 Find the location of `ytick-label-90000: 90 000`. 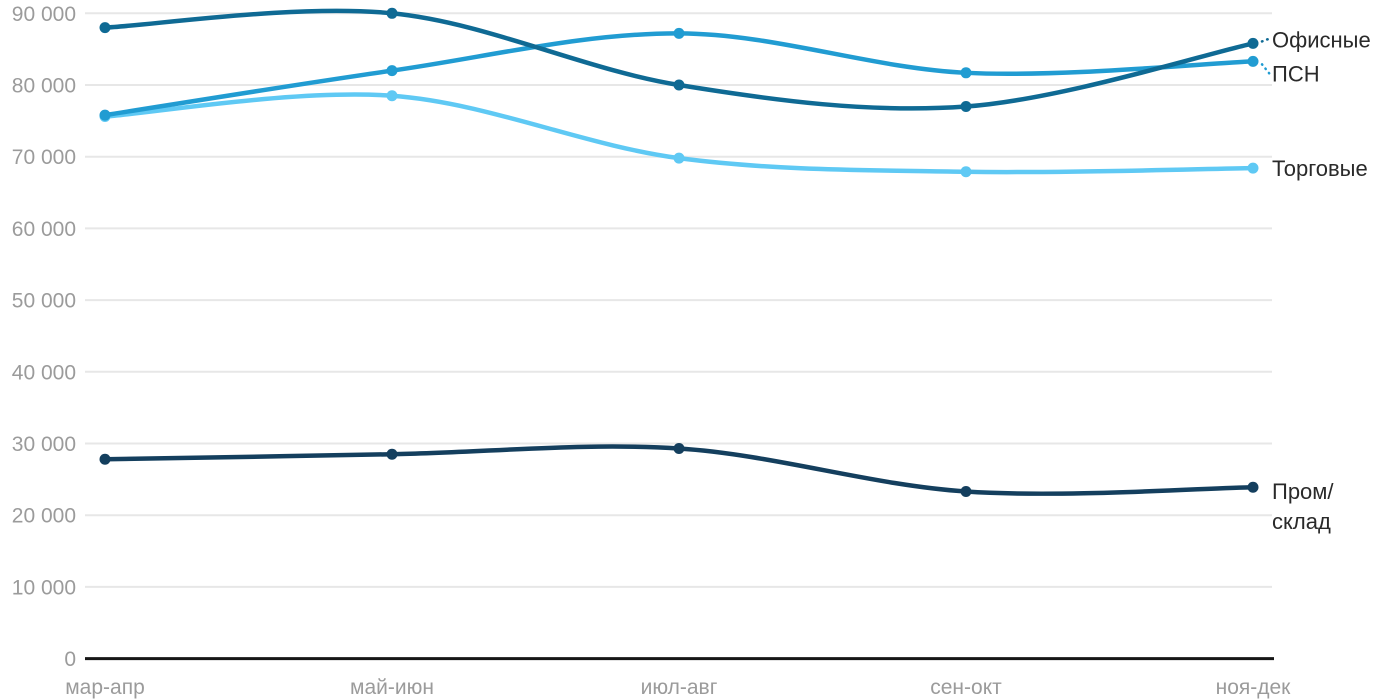

ytick-label-90000: 90 000 is located at coordinates (44, 14).